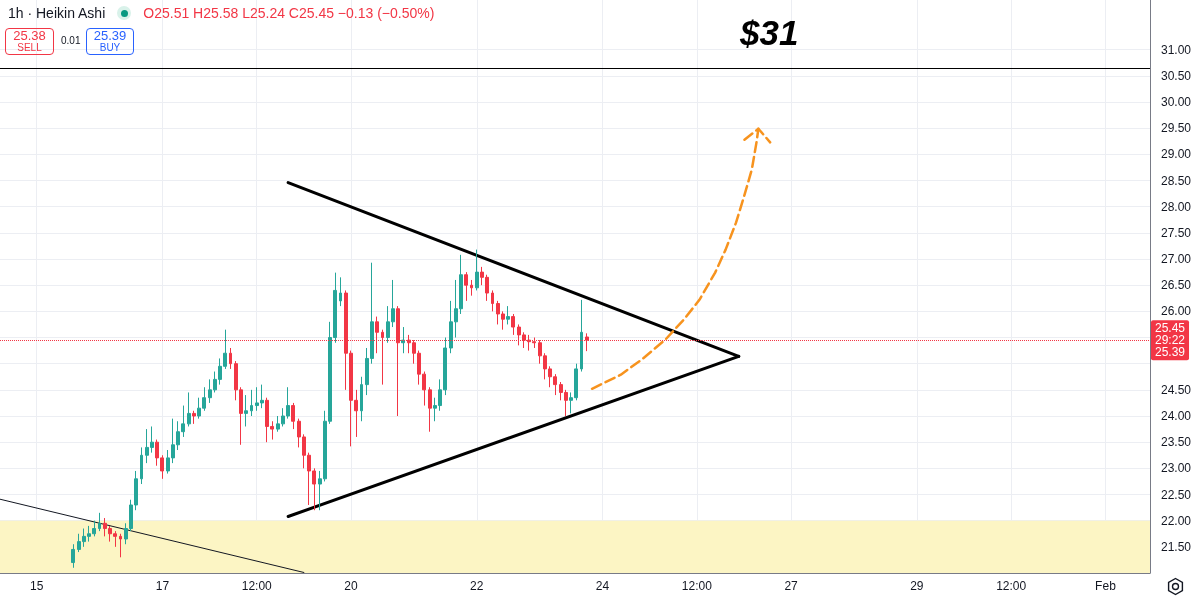  Describe the element at coordinates (1176, 128) in the screenshot. I see `y-tick-label: 29.50` at that location.